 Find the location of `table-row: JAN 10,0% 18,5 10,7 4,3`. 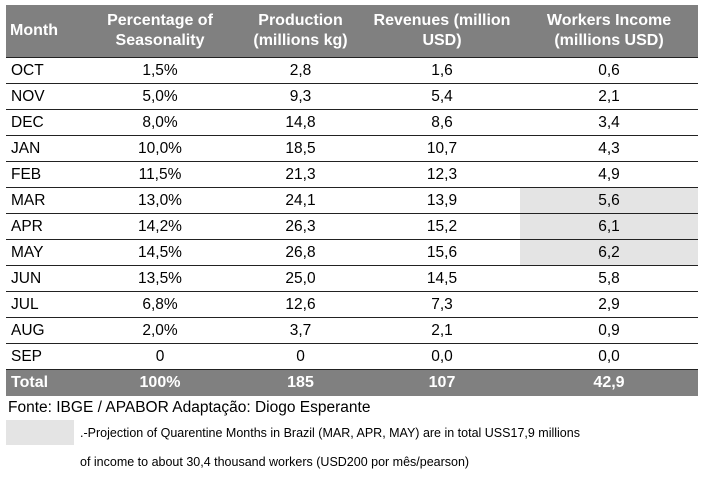

table-row: JAN 10,0% 18,5 10,7 4,3 is located at coordinates (352, 148).